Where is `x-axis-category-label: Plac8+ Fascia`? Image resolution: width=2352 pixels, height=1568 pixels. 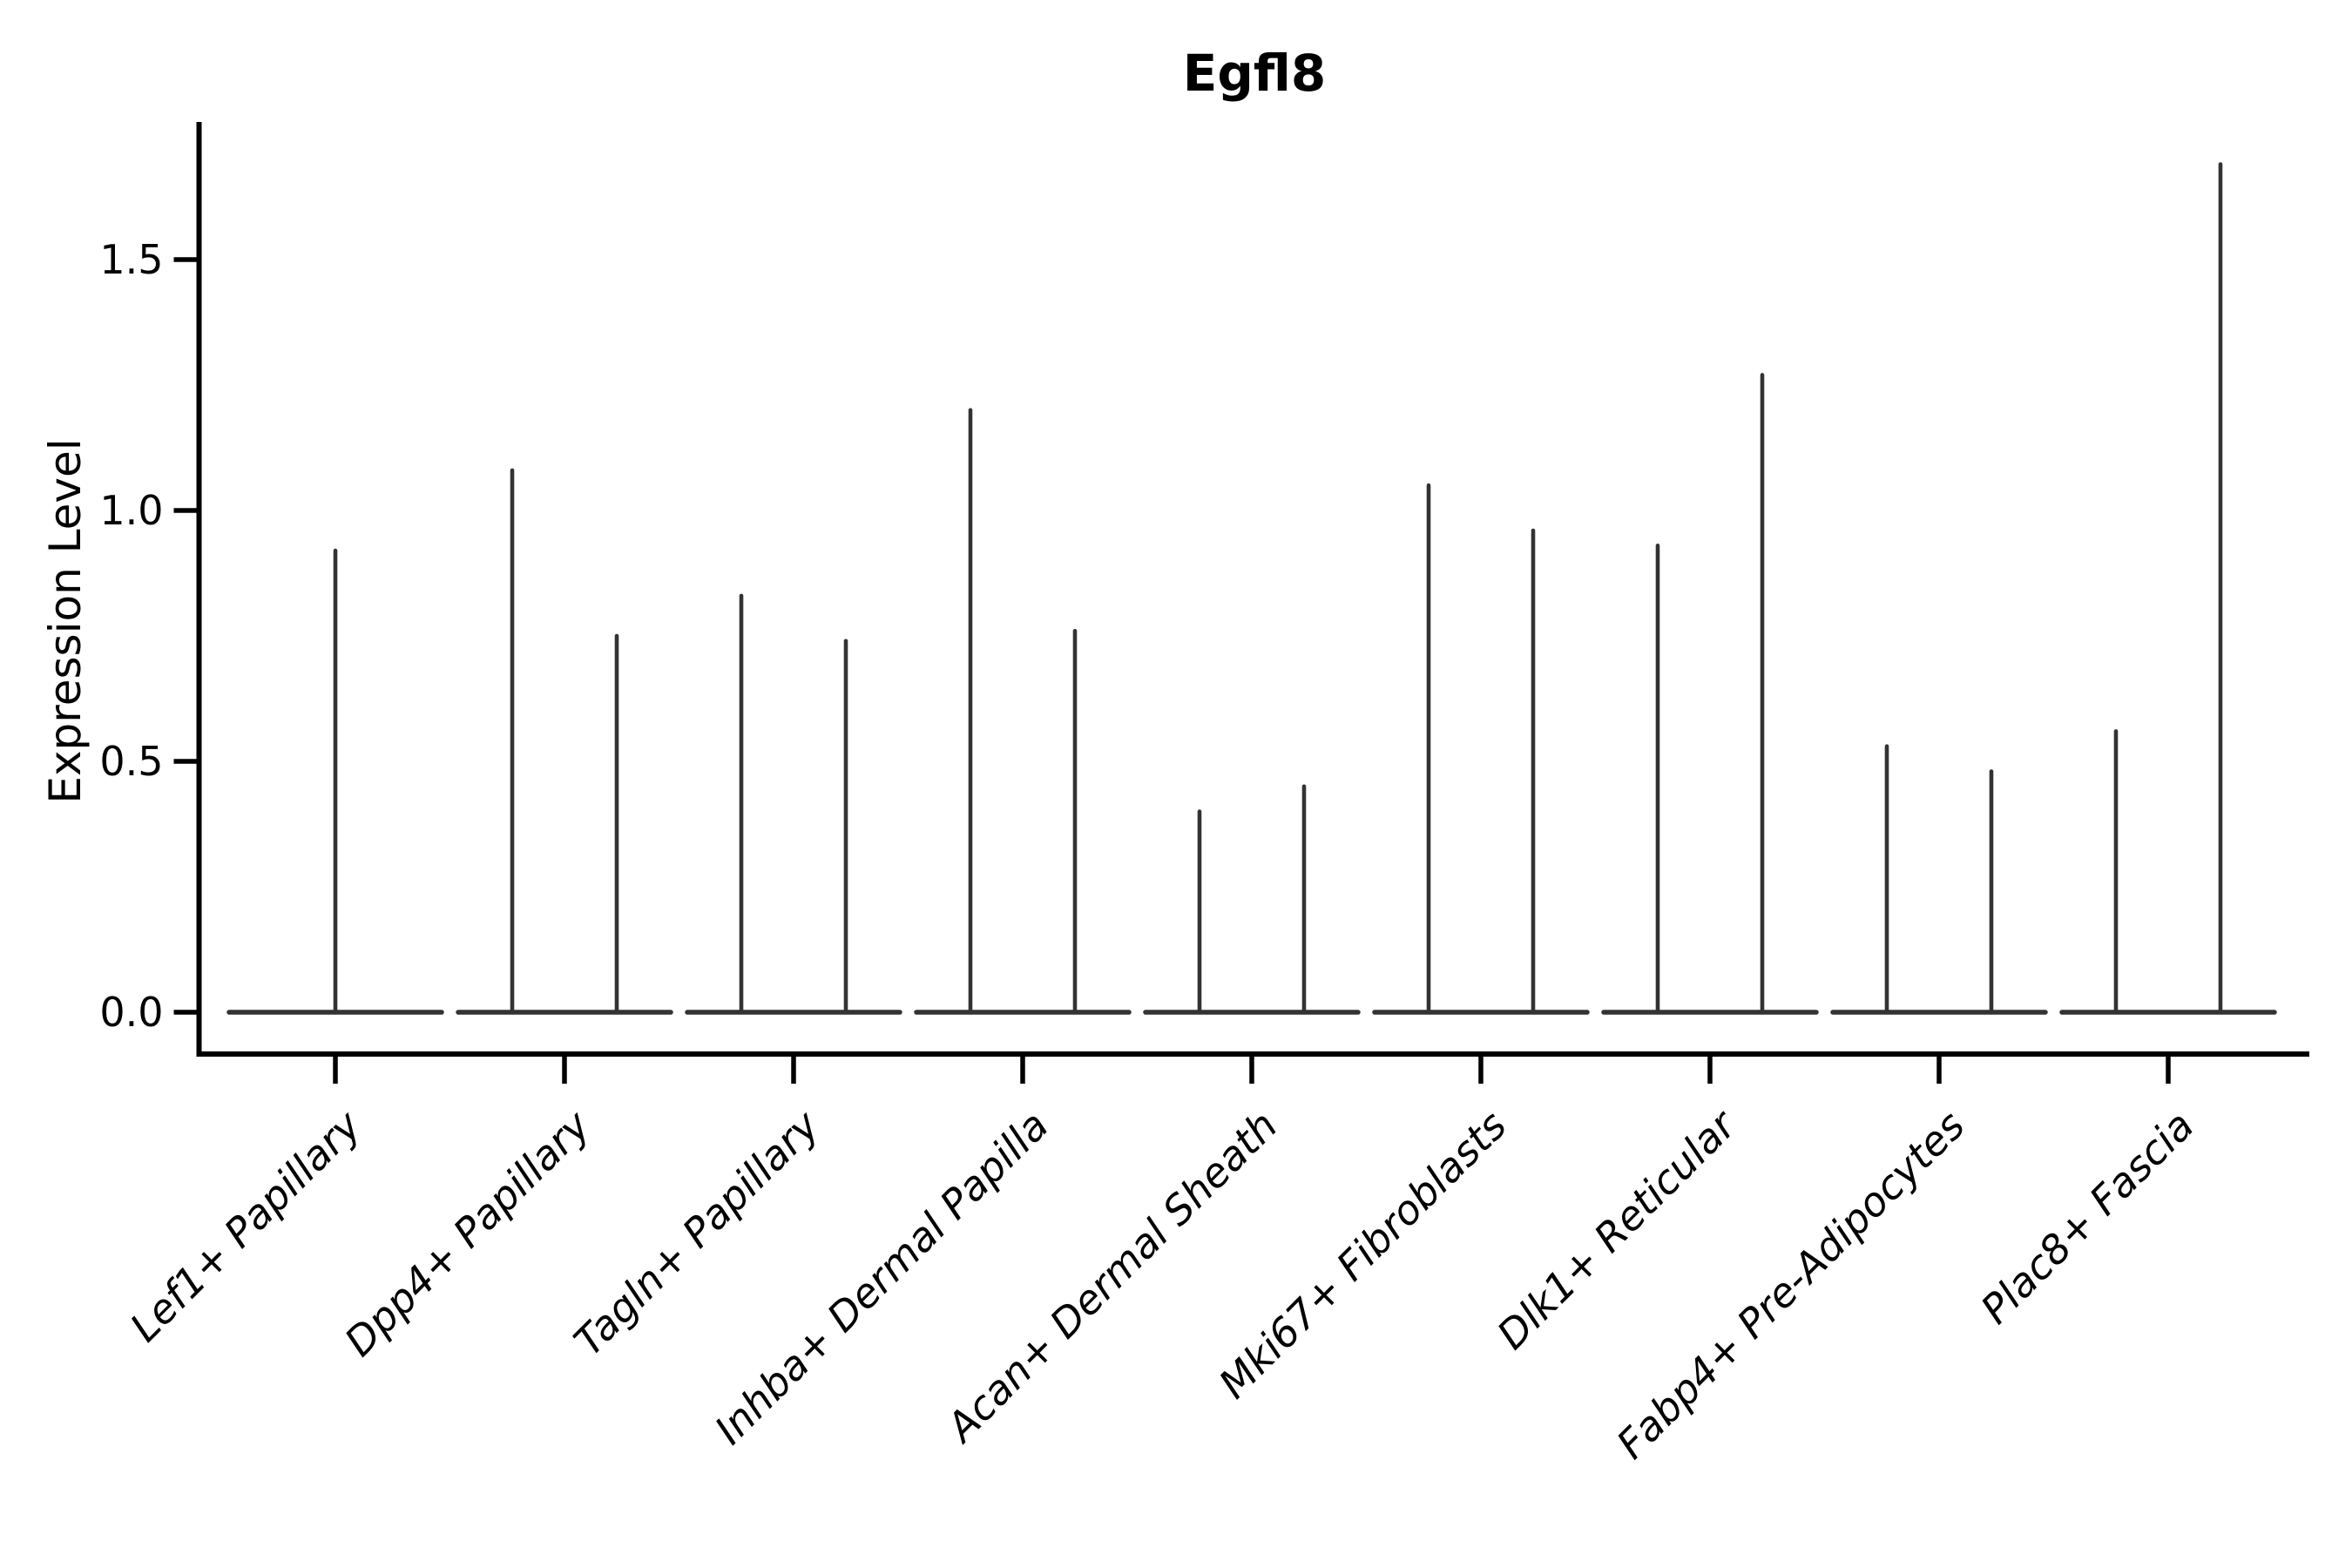 x-axis-category-label: Plac8+ Fascia is located at coordinates (2086, 1217).